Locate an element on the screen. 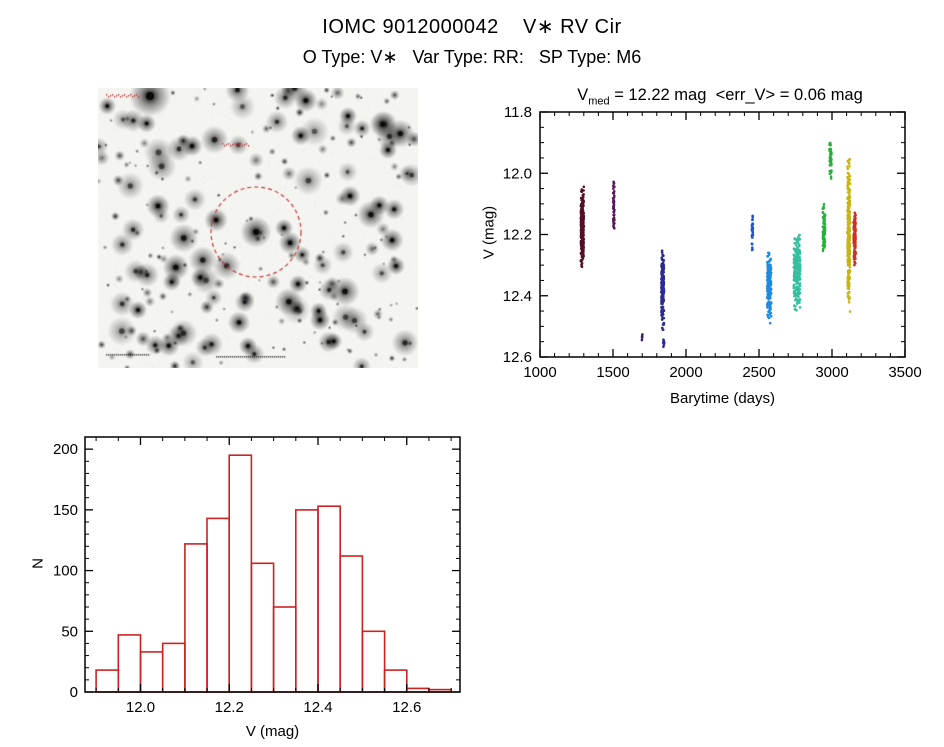  finding-chart-image is located at coordinates (258, 228).